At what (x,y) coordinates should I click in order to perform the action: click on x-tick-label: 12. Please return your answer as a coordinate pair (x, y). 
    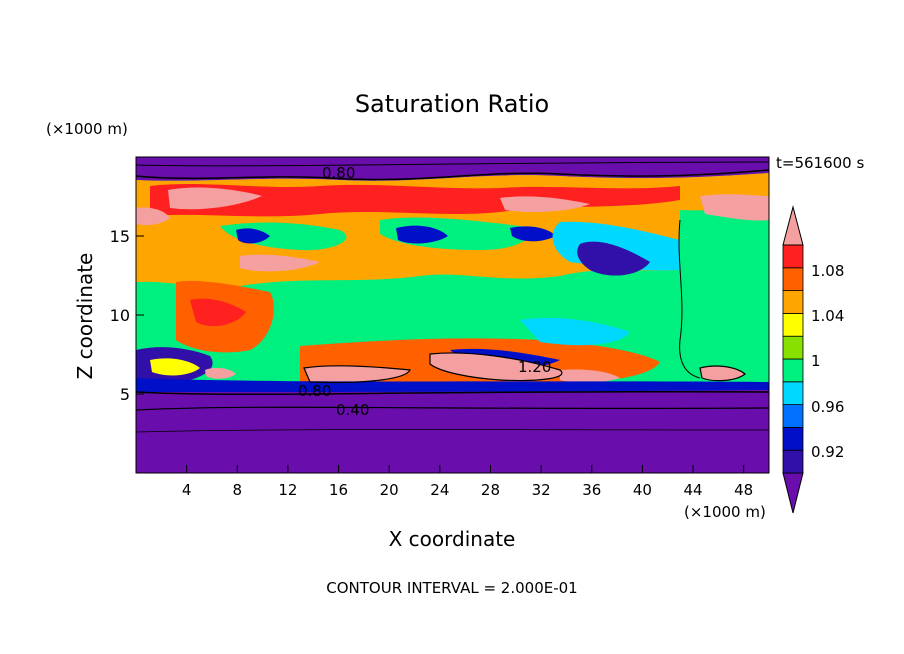
    Looking at the image, I should click on (287, 490).